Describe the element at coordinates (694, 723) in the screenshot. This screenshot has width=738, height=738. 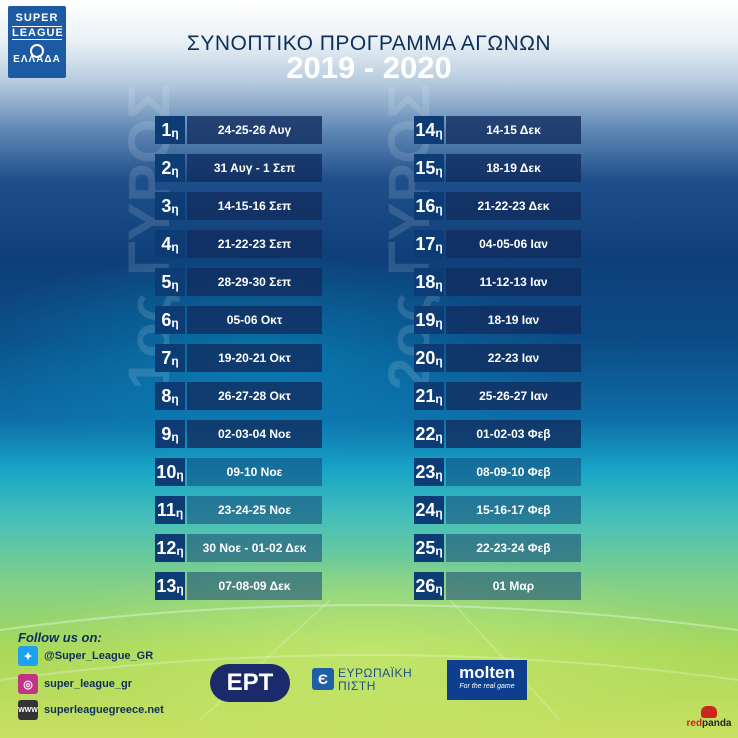
I see `redpanda-red: red` at that location.